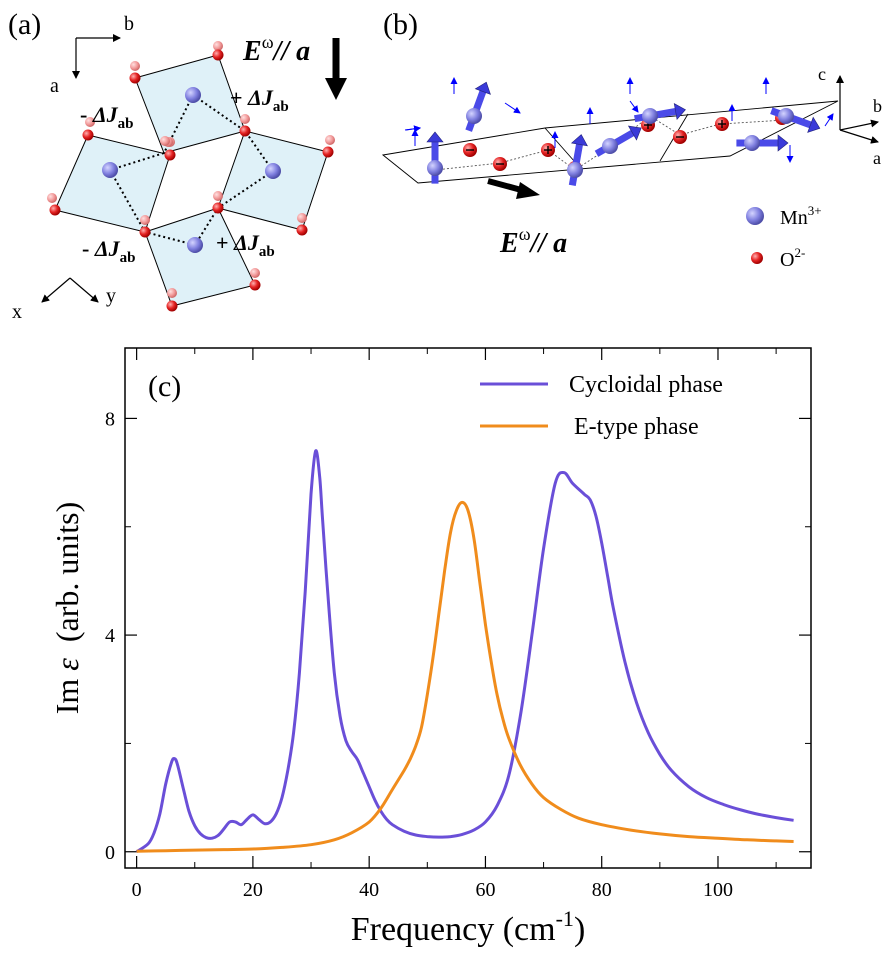 The image size is (883, 955). What do you see at coordinates (801, 216) in the screenshot?
I see `legend-mn-label: Mn3+` at bounding box center [801, 216].